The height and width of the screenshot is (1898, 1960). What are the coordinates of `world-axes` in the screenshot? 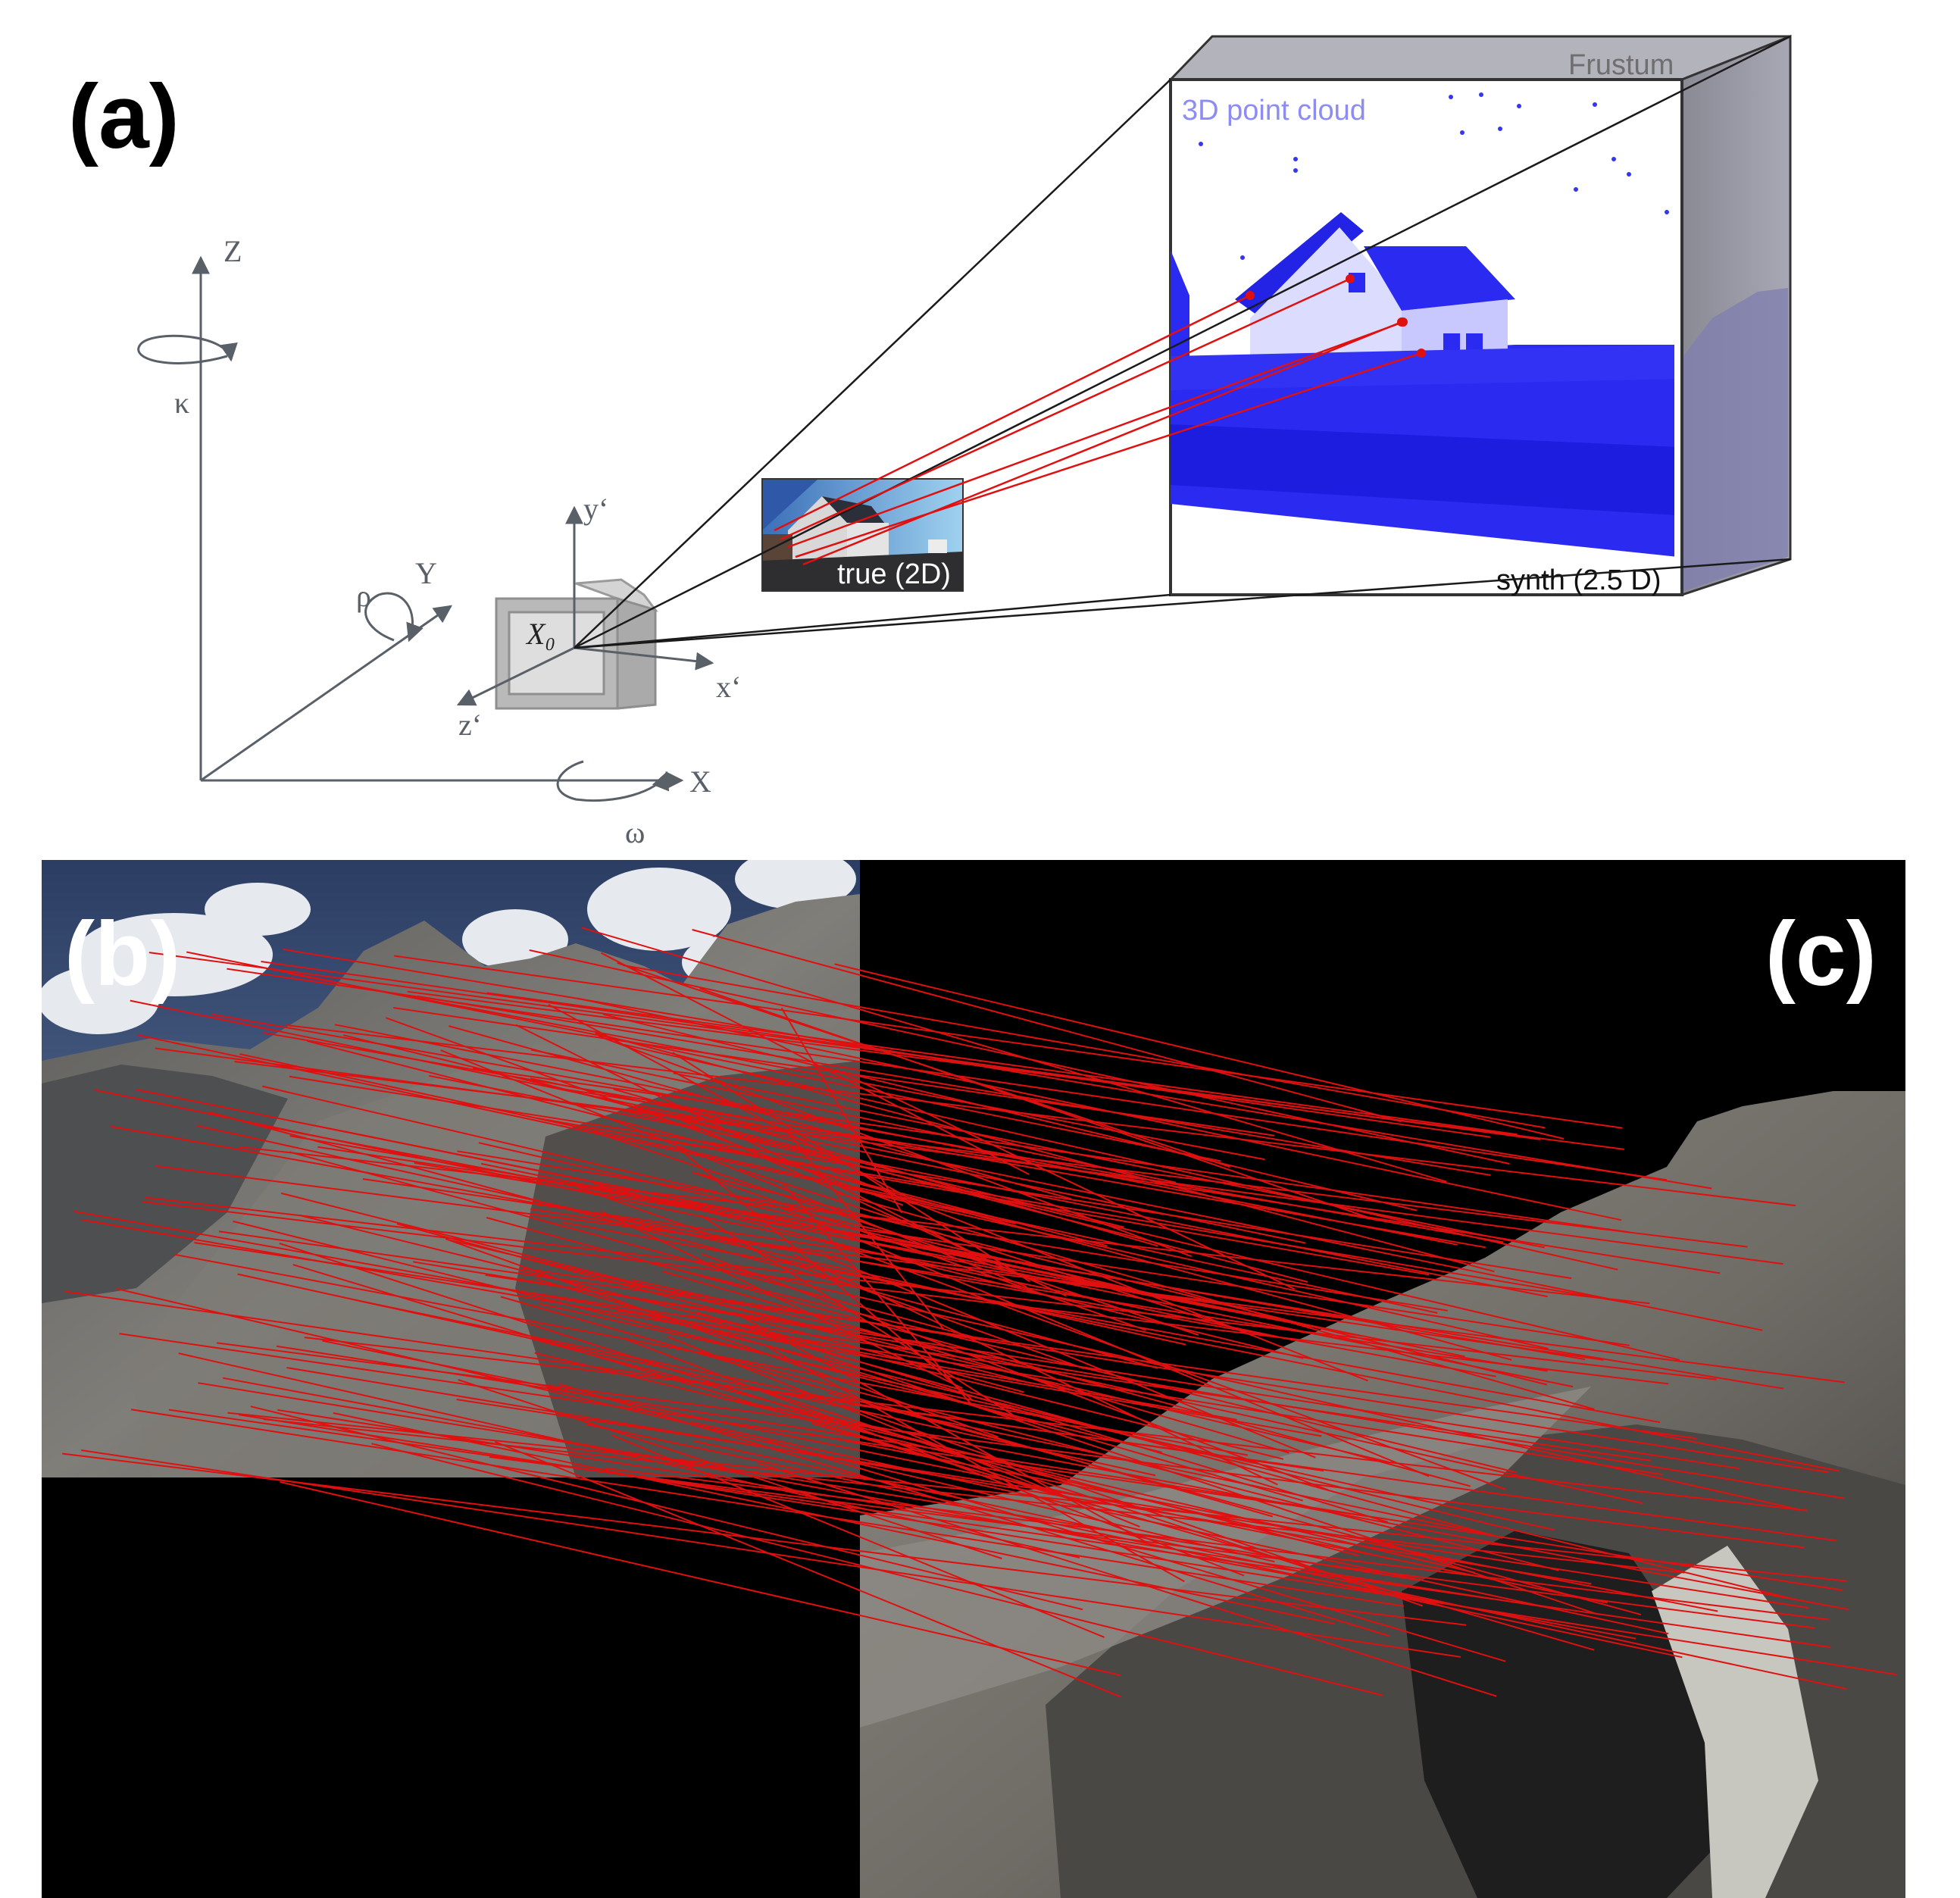 It's located at (411, 528).